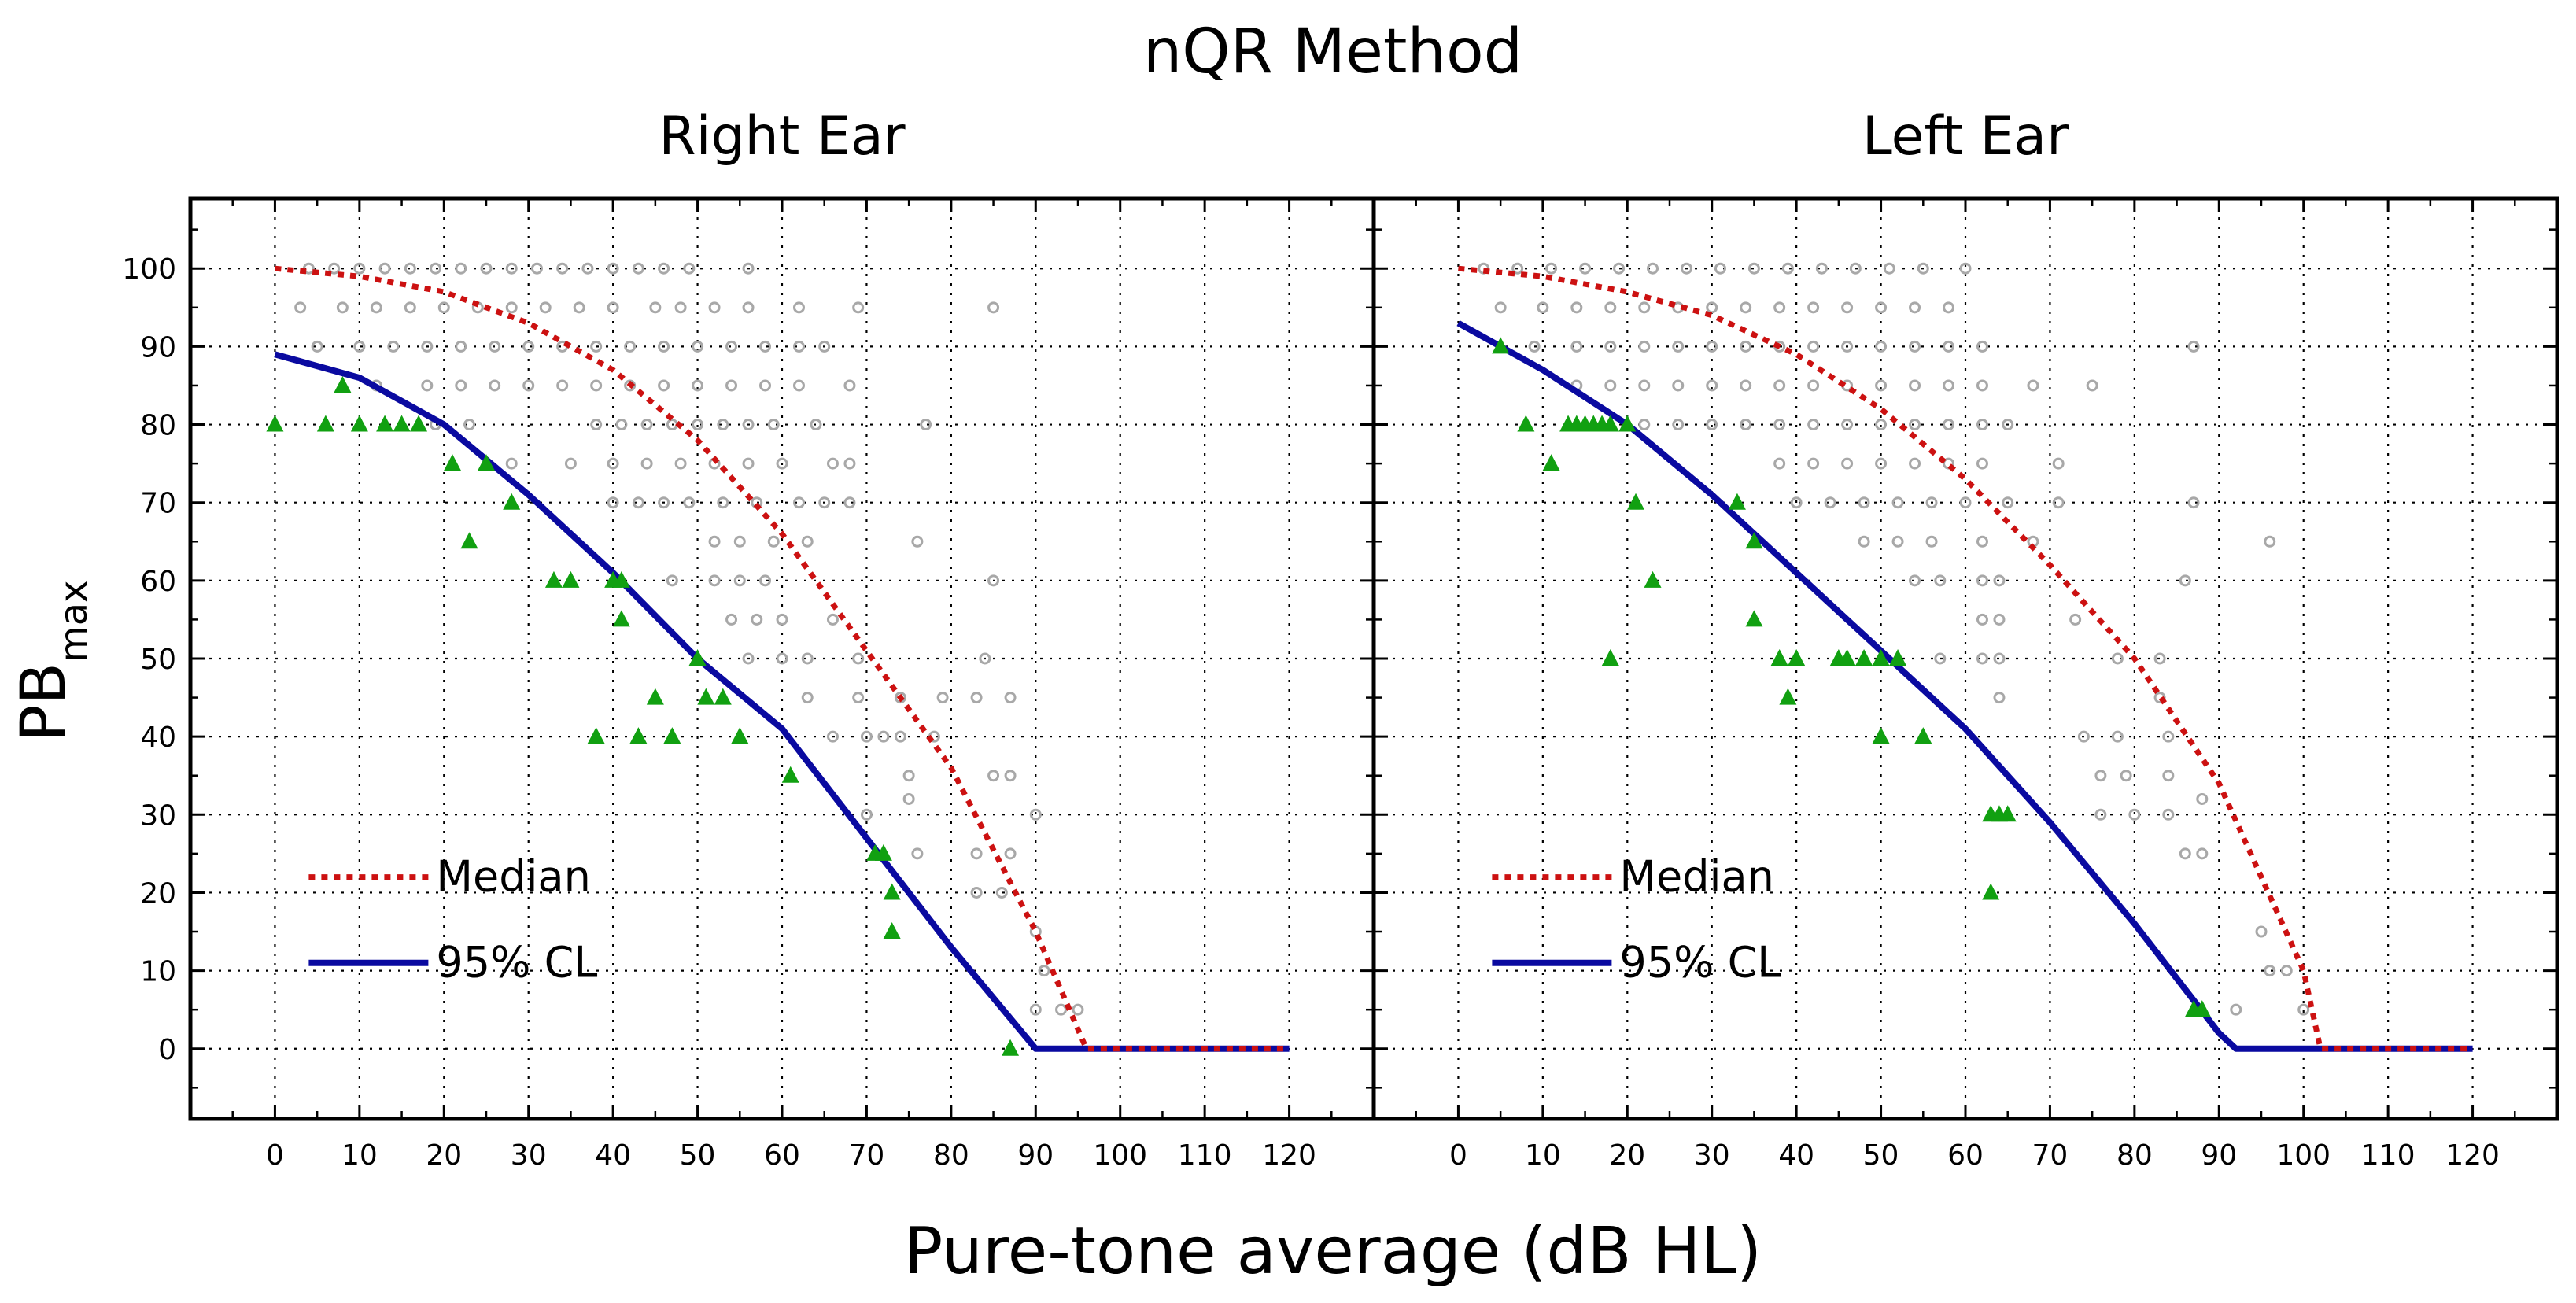 This screenshot has width=2576, height=1303. Describe the element at coordinates (1712, 1156) in the screenshot. I see `x-tick-label: 30` at that location.